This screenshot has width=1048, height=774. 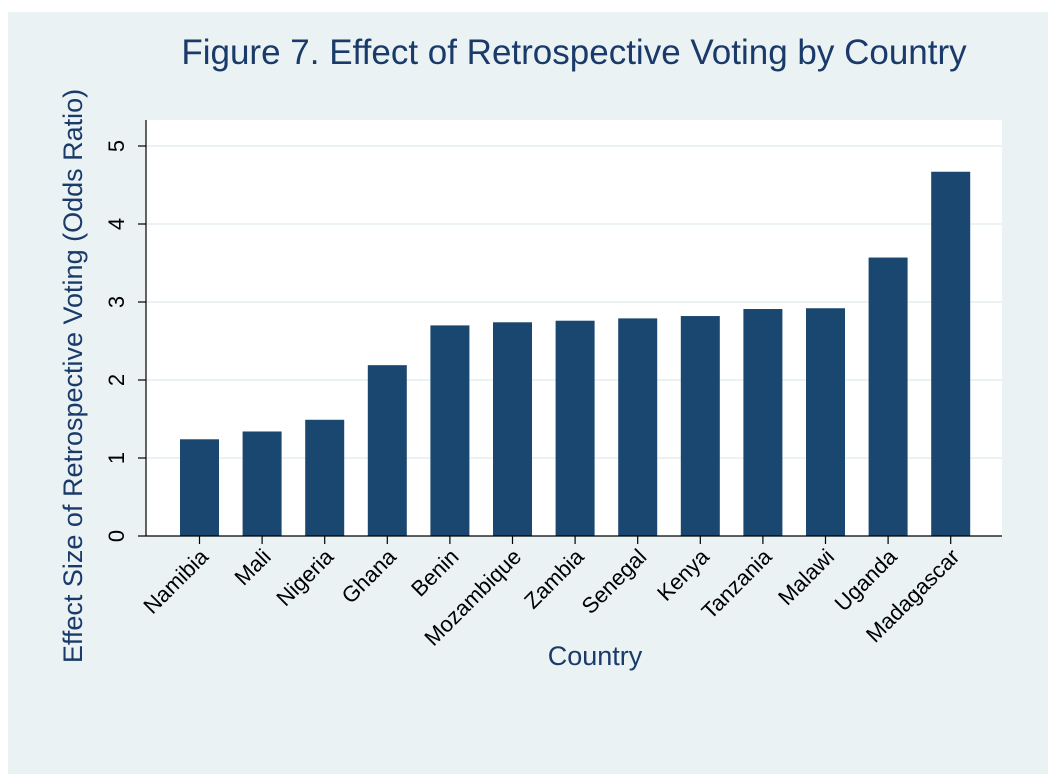 What do you see at coordinates (116, 380) in the screenshot?
I see `y-tick-label: 2` at bounding box center [116, 380].